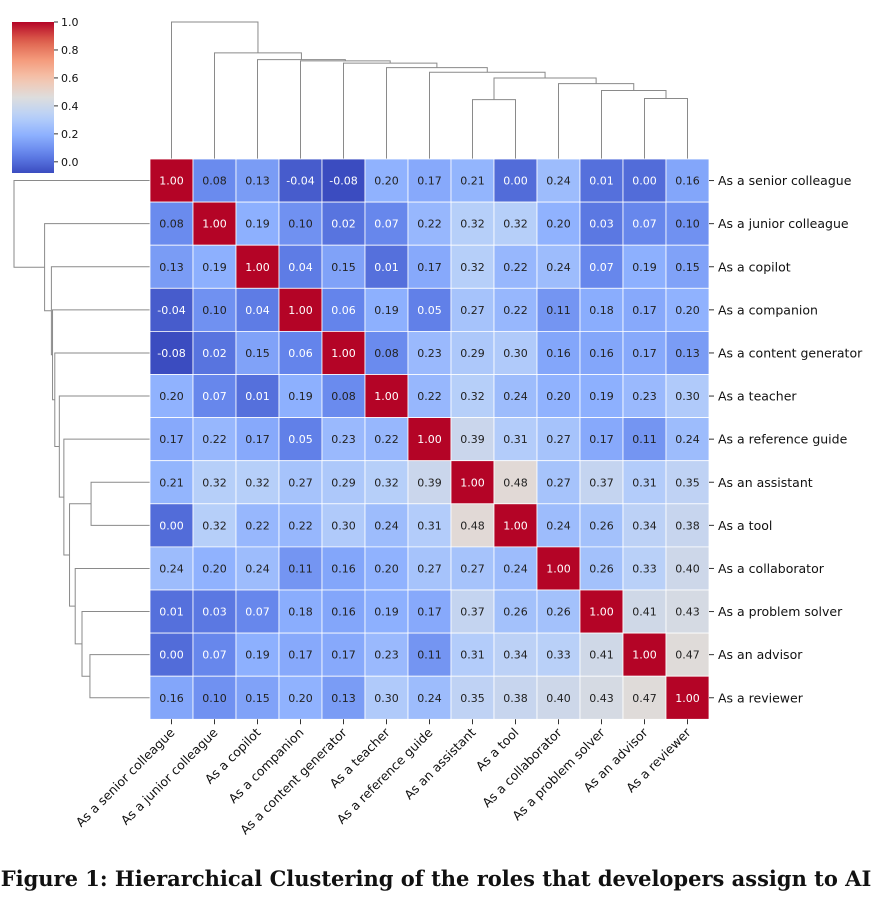 Image resolution: width=872 pixels, height=910 pixels. I want to click on cell-value-label: 0.11, so click(300, 568).